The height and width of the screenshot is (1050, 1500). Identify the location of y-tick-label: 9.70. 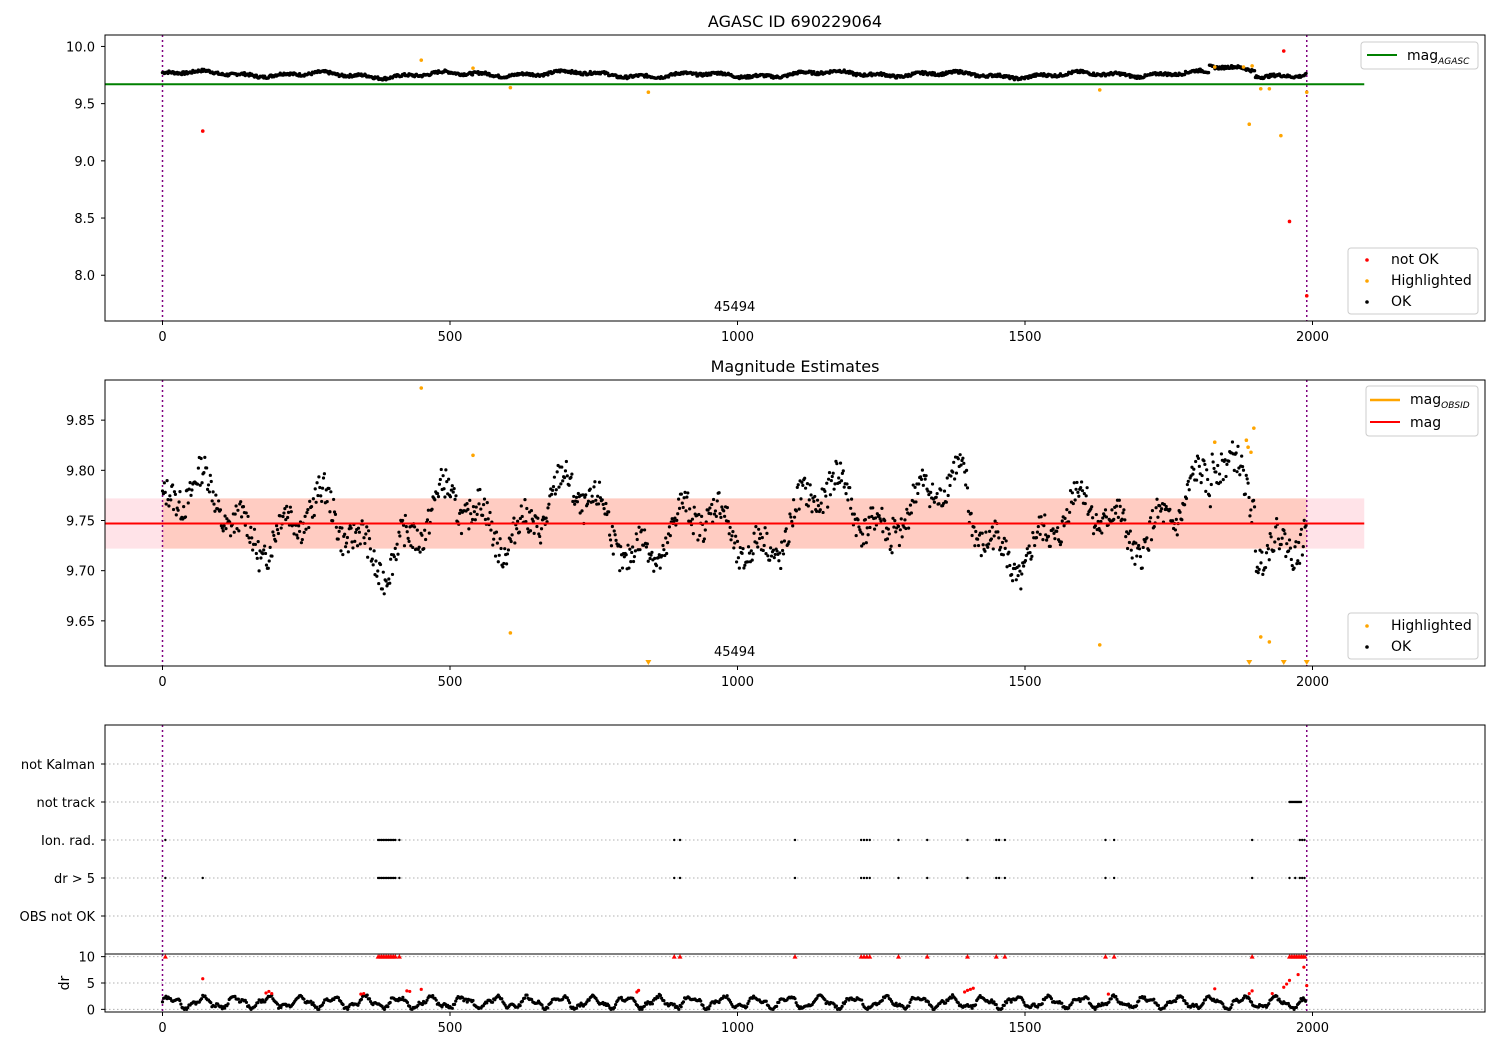
(80, 572).